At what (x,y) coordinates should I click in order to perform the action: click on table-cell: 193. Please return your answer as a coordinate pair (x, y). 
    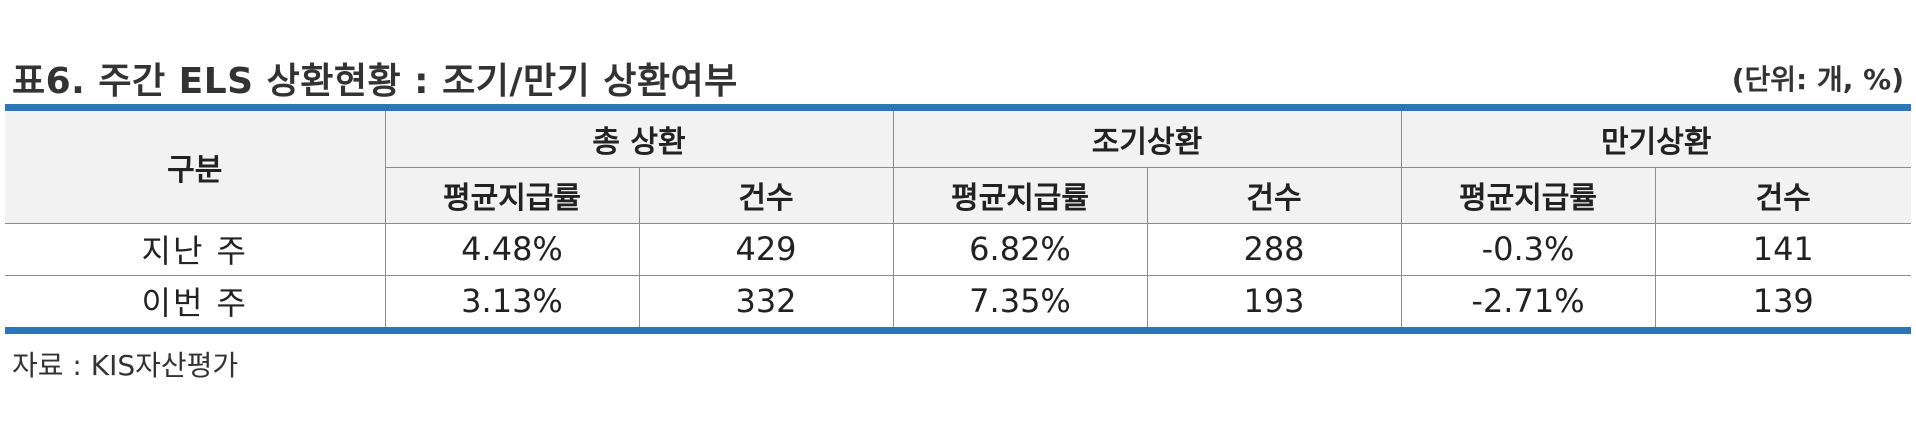
    Looking at the image, I should click on (1274, 300).